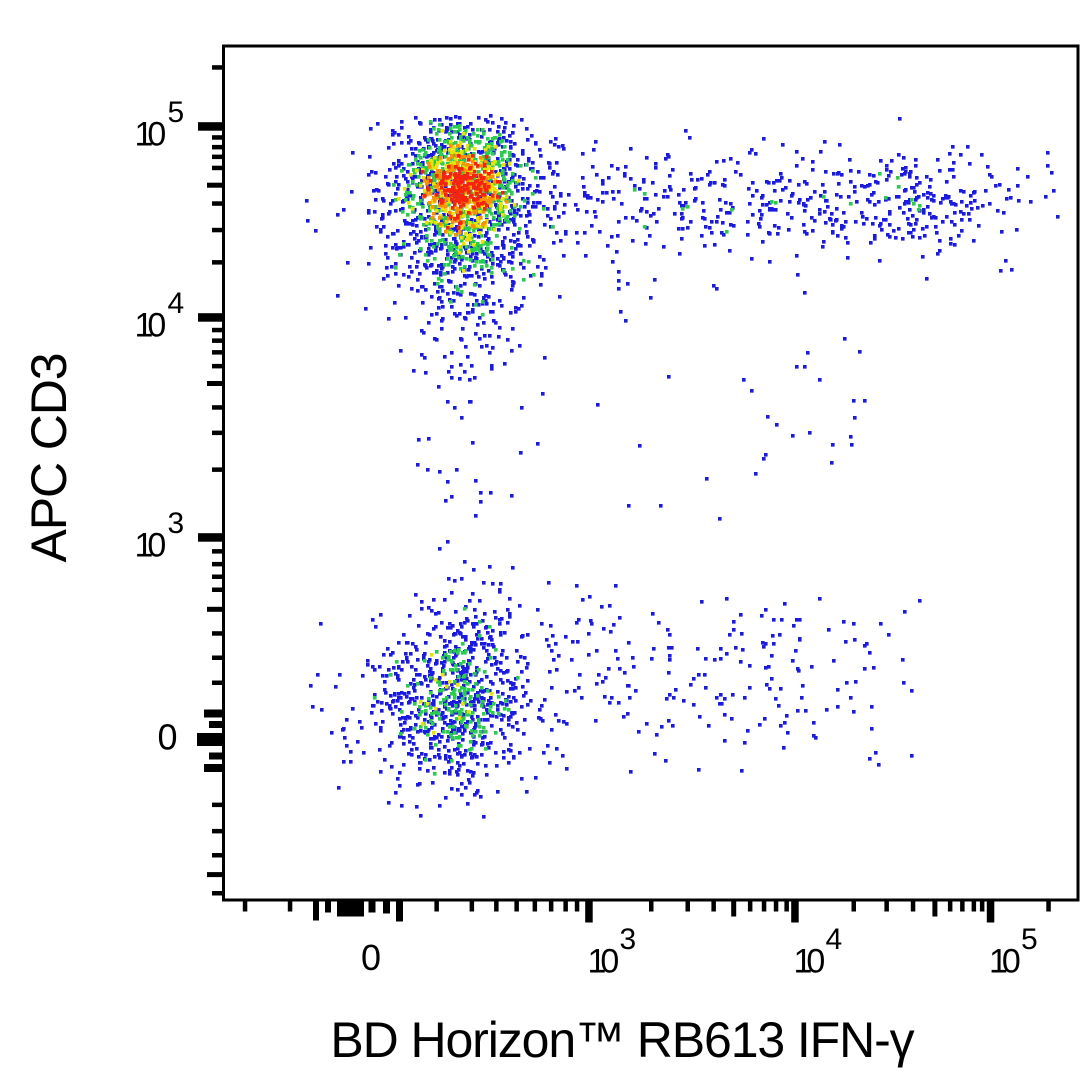  Describe the element at coordinates (622, 1040) in the screenshot. I see `svg-text: BD Horizon™ RB613 IFN-γ` at that location.